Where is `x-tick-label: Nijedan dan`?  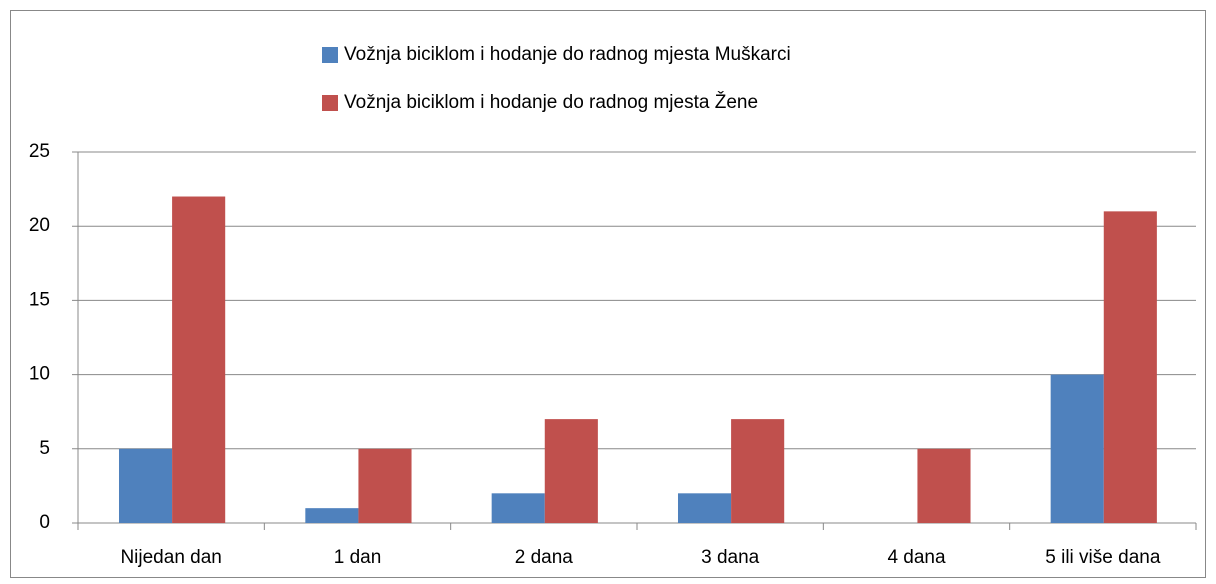 x-tick-label: Nijedan dan is located at coordinates (170, 557).